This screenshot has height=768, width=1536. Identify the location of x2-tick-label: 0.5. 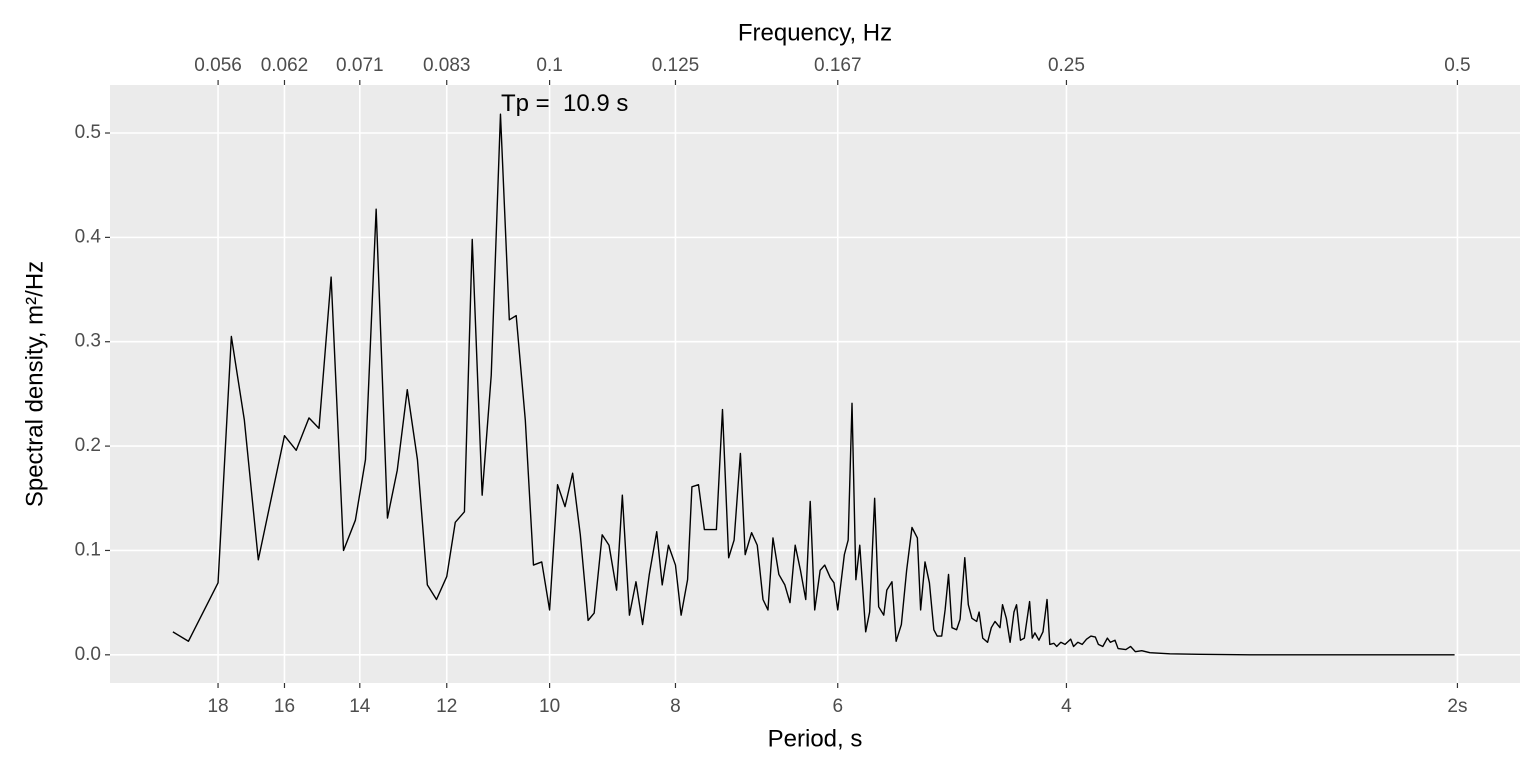
(1457, 65).